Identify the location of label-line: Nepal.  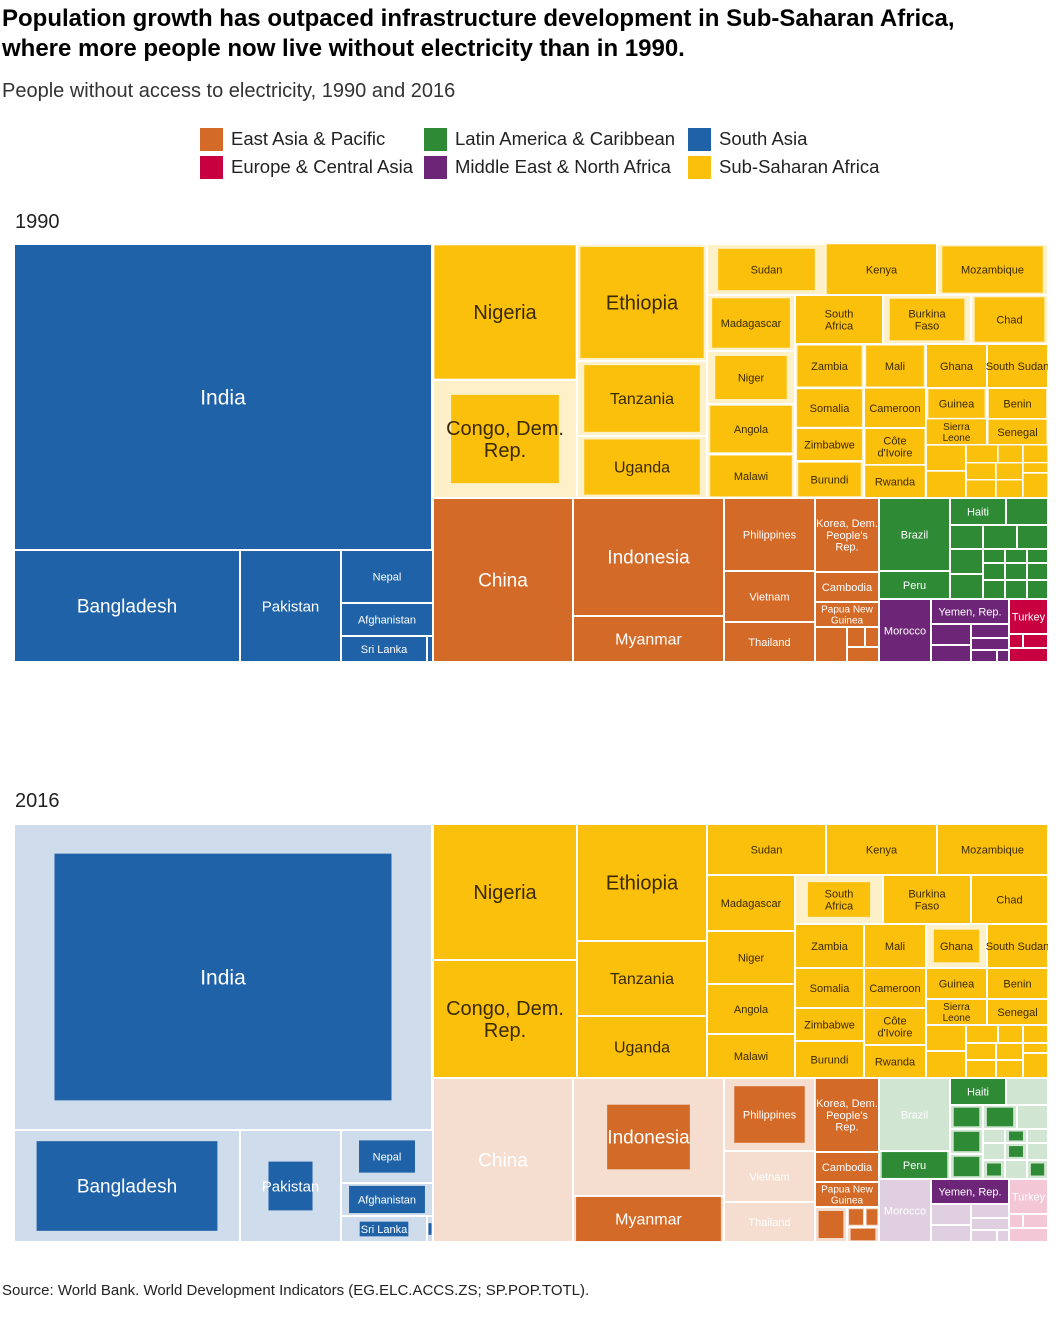
(387, 1157).